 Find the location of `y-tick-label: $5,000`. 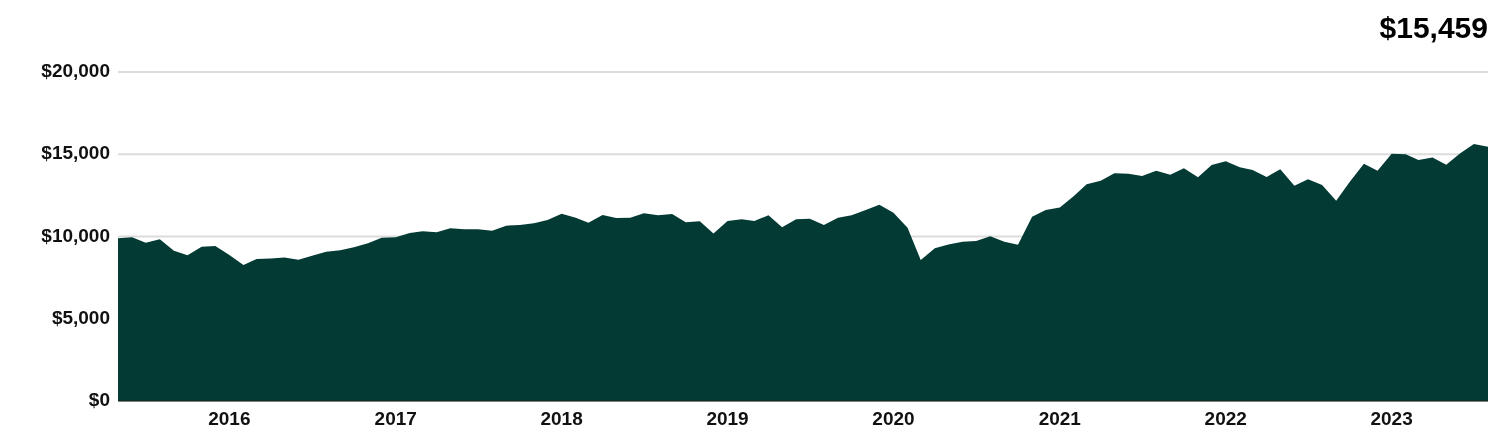

y-tick-label: $5,000 is located at coordinates (80, 317).